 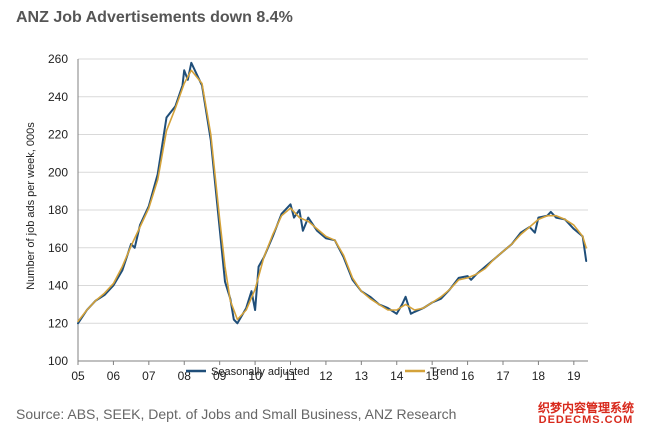 What do you see at coordinates (58, 97) in the screenshot?
I see `y-tick-label: 240` at bounding box center [58, 97].